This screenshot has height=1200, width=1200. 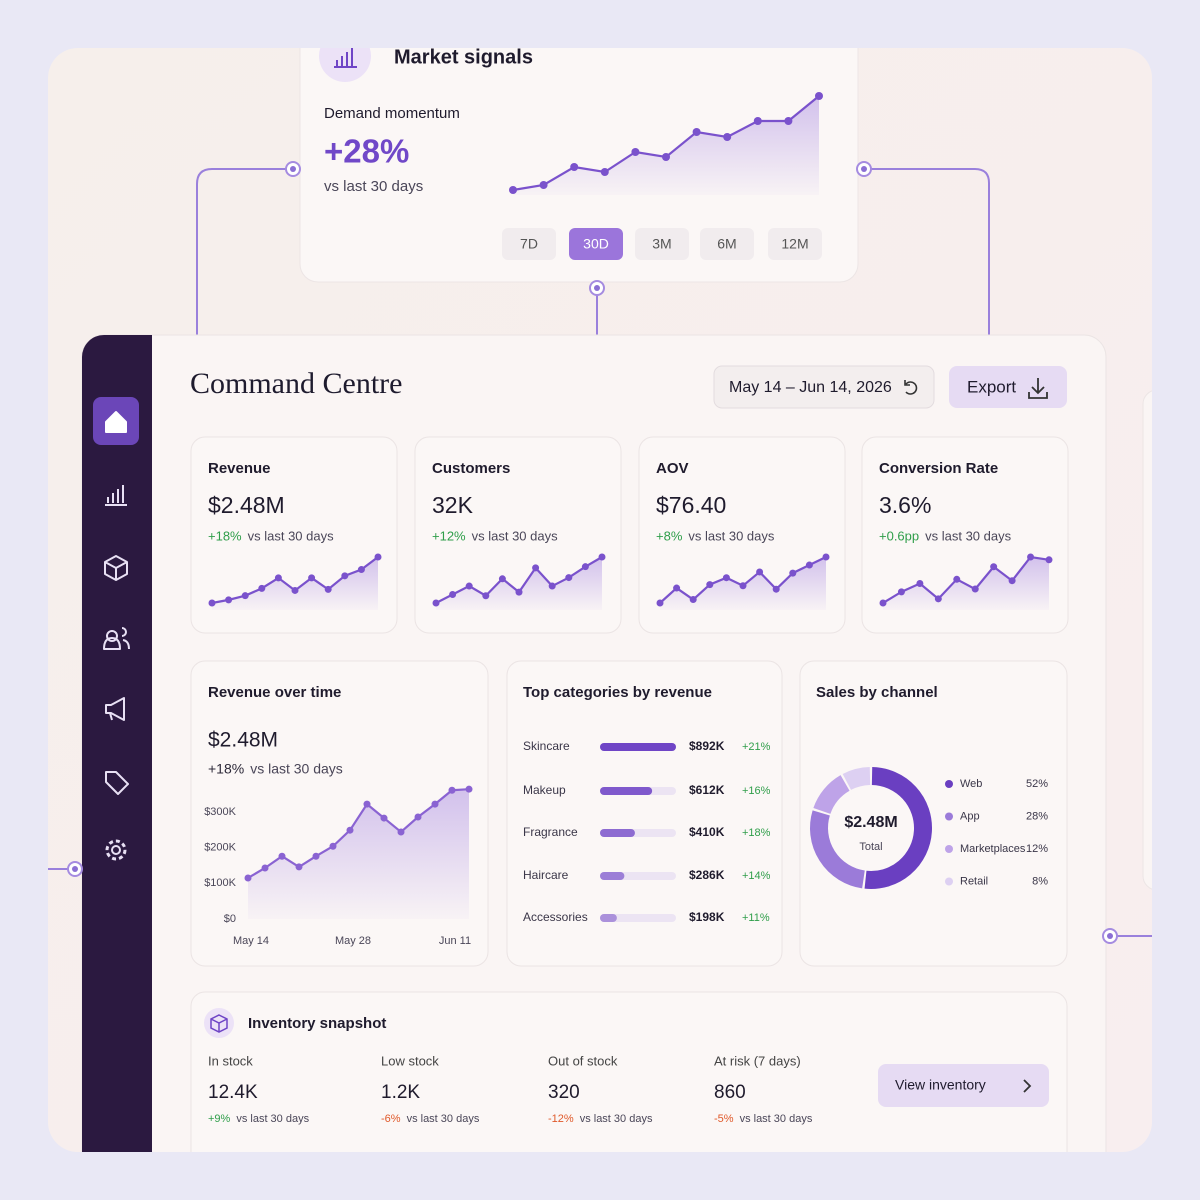 What do you see at coordinates (449, 535) in the screenshot?
I see `change: +12%` at bounding box center [449, 535].